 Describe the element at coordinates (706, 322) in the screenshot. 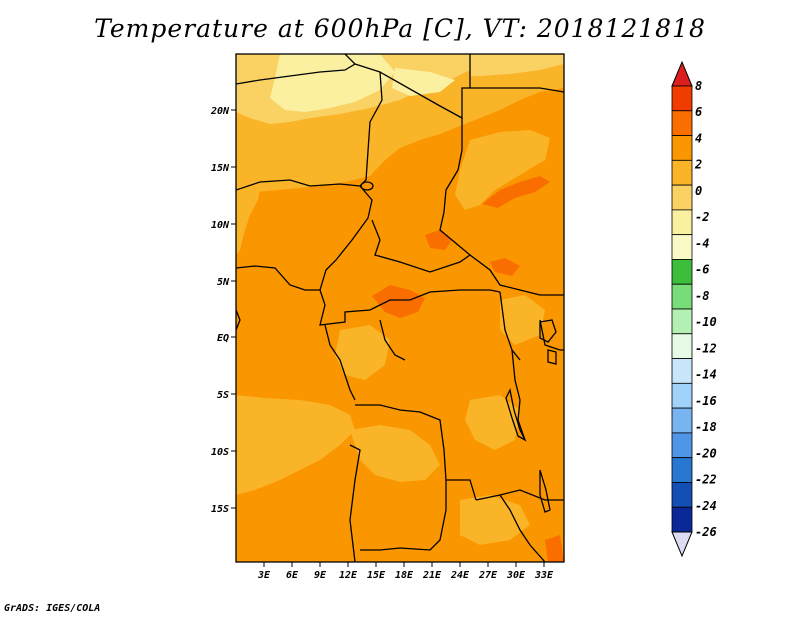

I see `colorbar-label: -10` at that location.